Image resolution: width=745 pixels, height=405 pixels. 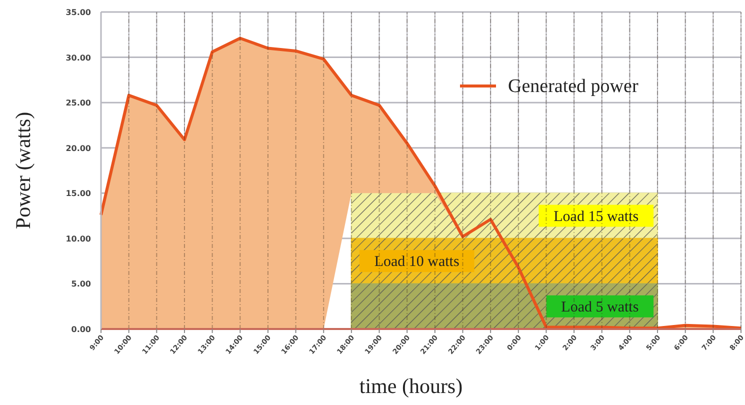 I want to click on y-tick-label: 35.00, so click(x=79, y=12).